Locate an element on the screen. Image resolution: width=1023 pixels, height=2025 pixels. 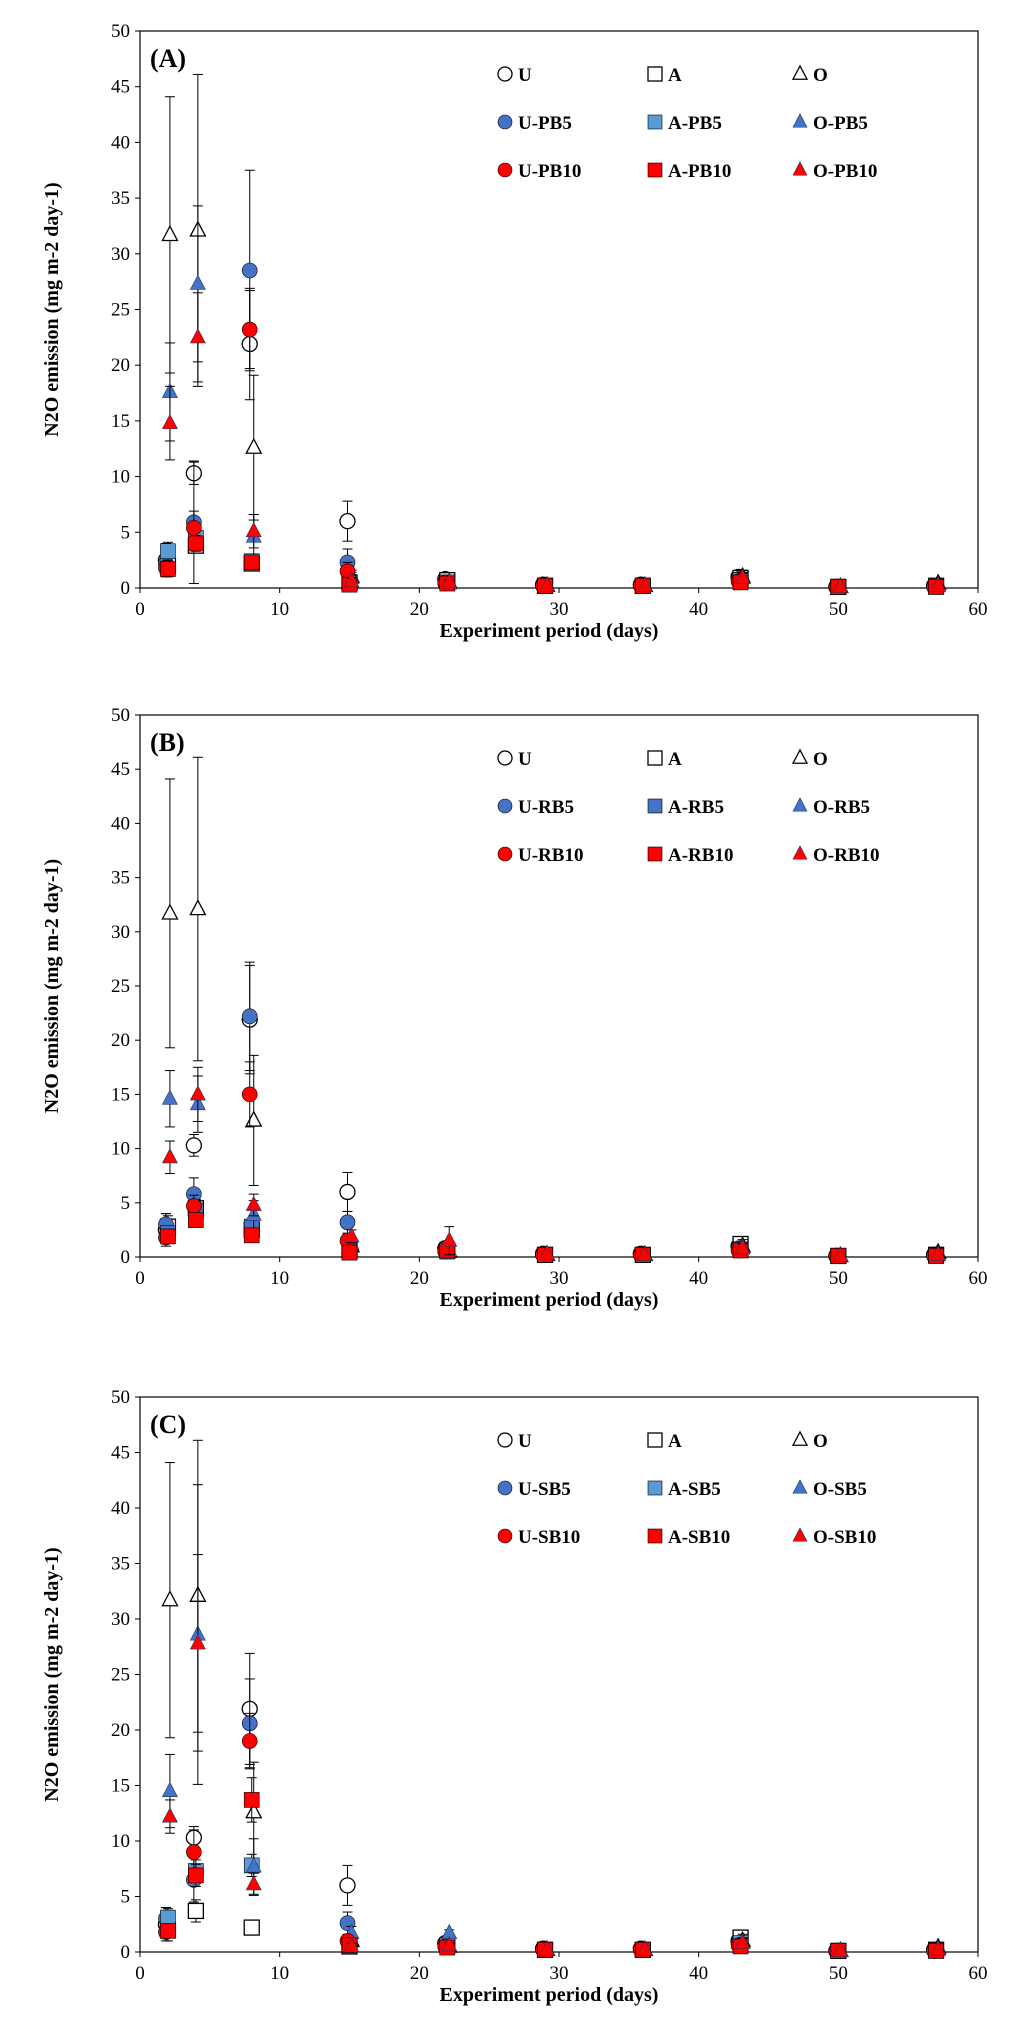
series-u is located at coordinates (550, 441).